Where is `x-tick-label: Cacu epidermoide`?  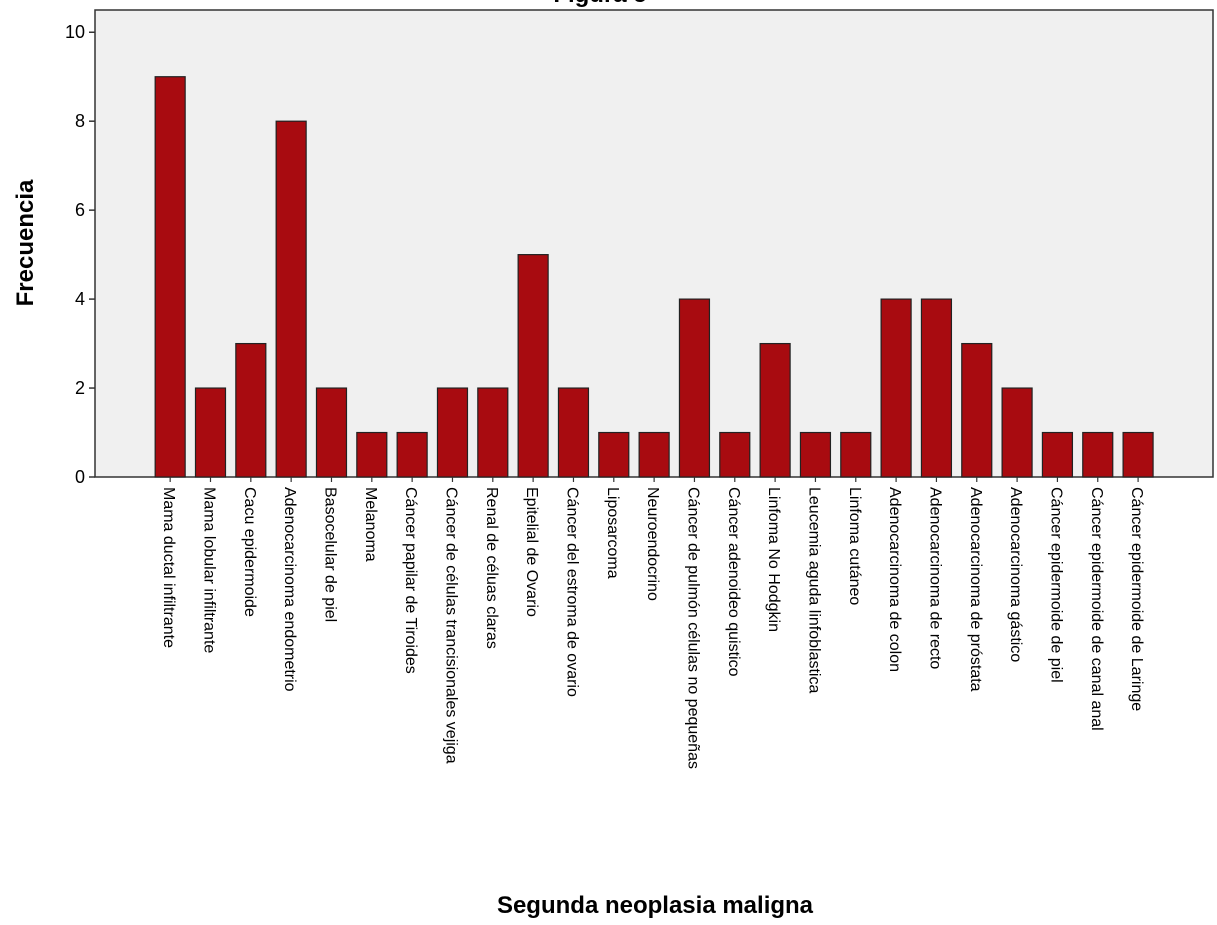
x-tick-label: Cacu epidermoide is located at coordinates (249, 552).